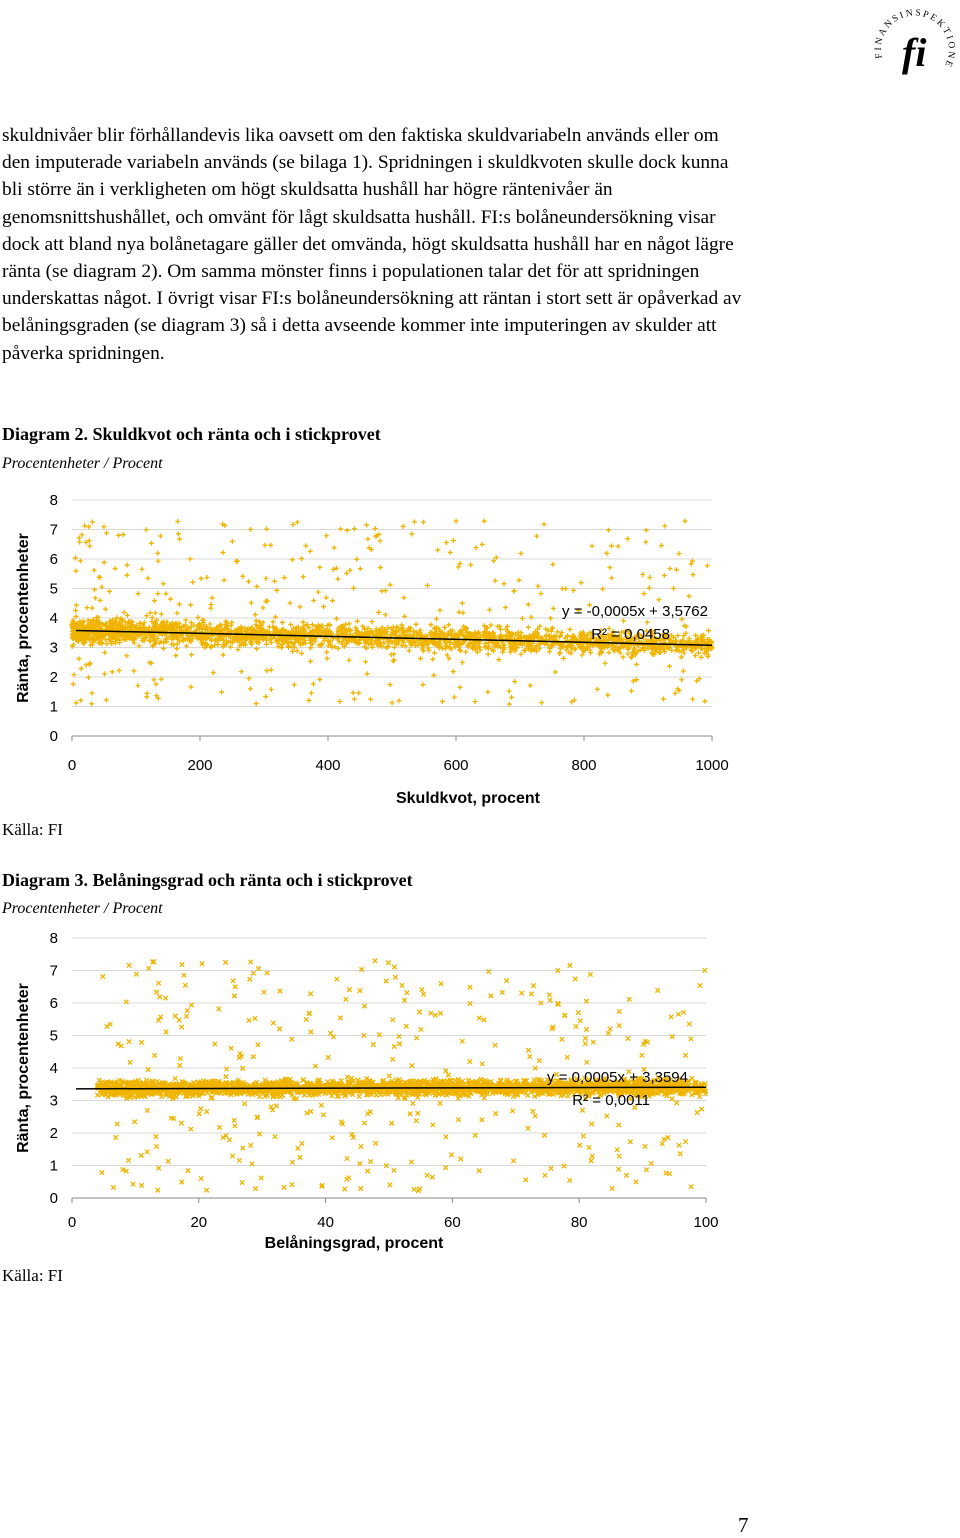 The height and width of the screenshot is (1538, 960). I want to click on y-tick-label: 7, so click(54, 530).